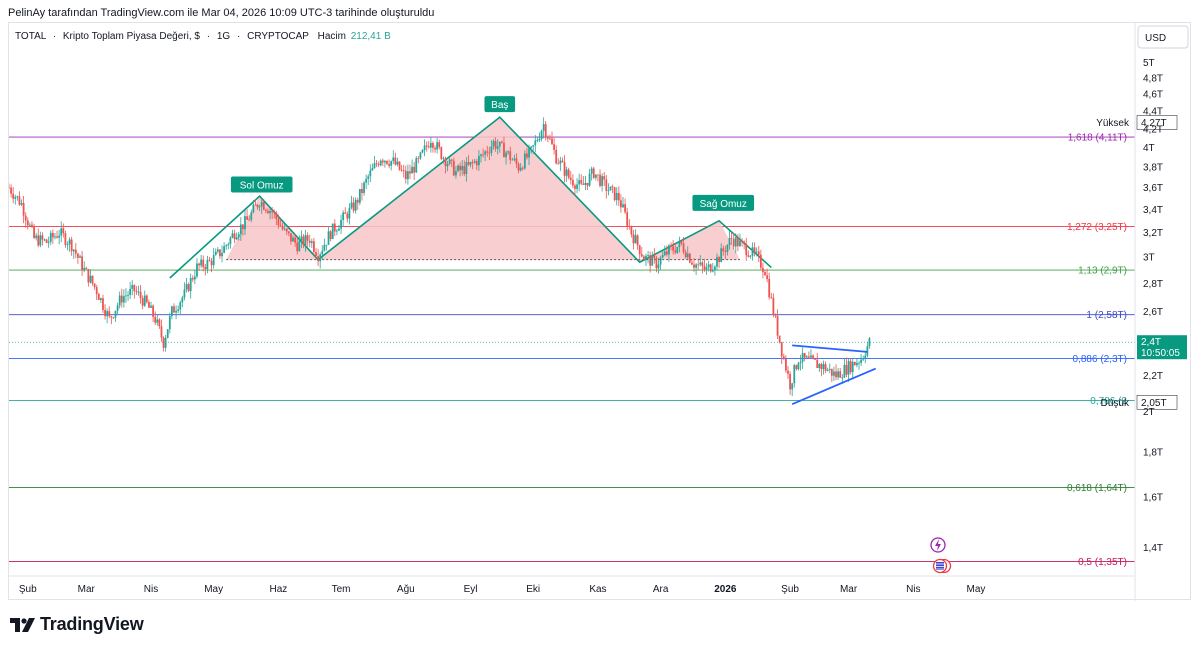 The image size is (1200, 649). Describe the element at coordinates (1097, 138) in the screenshot. I see `fib-level-label: 1,618 (4,11T)` at that location.